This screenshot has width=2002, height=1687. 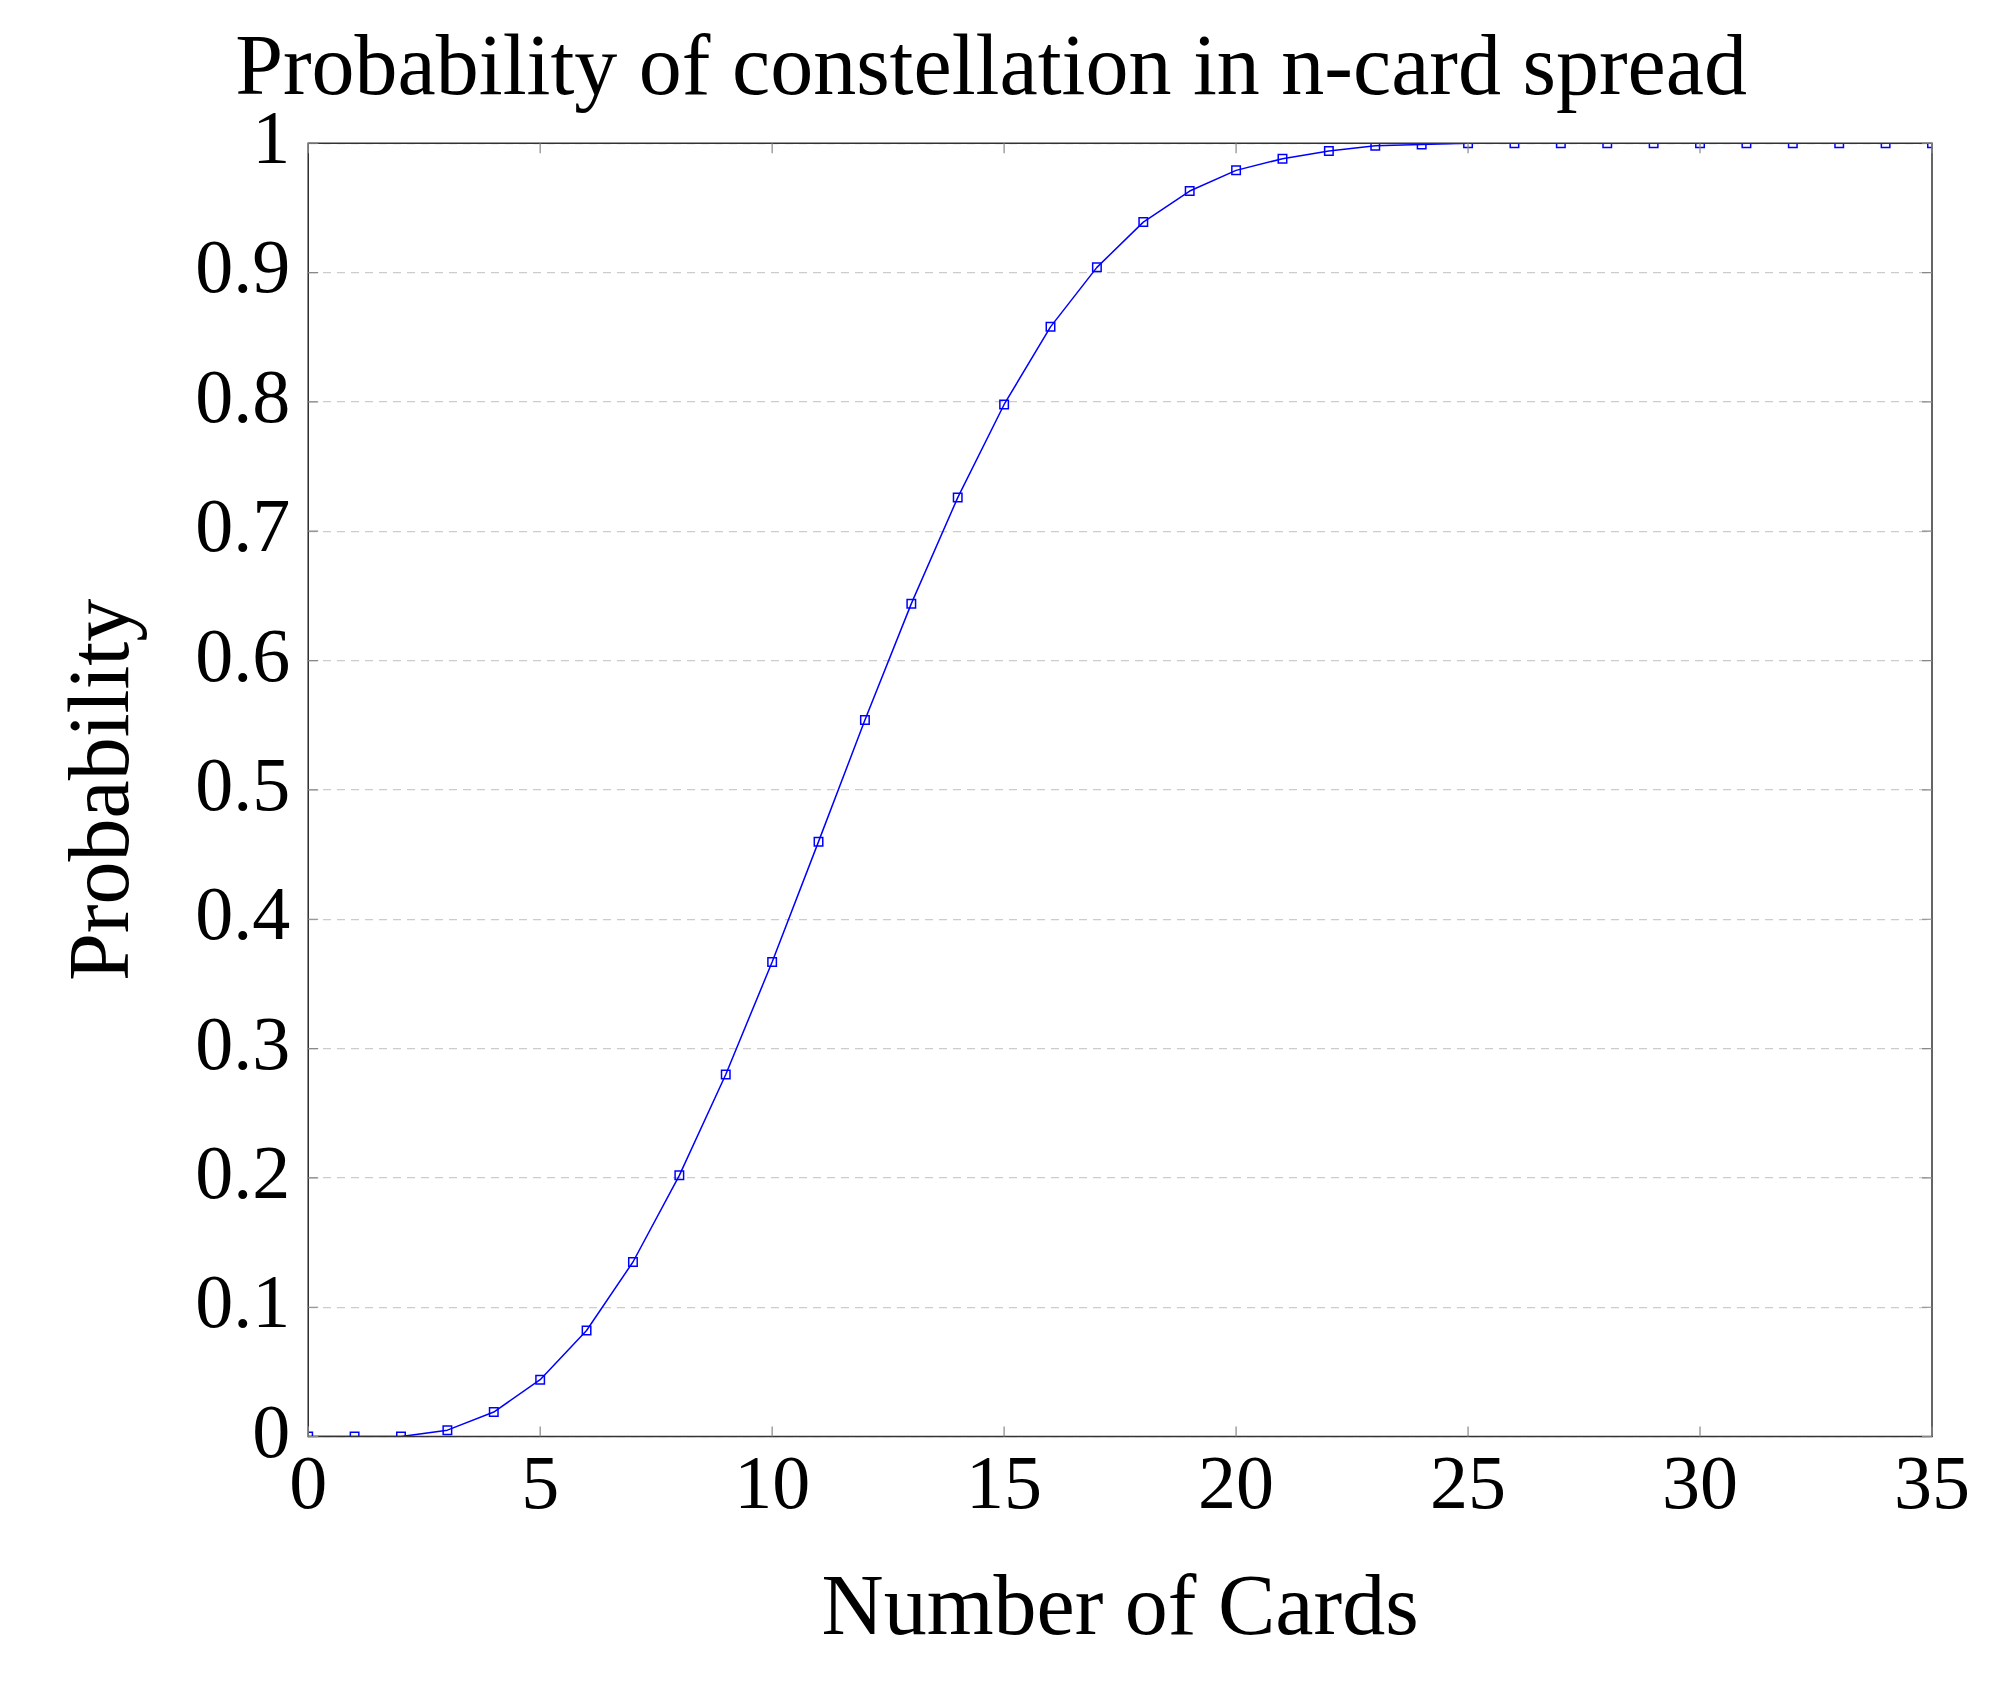 What do you see at coordinates (243, 913) in the screenshot?
I see `y-tick-label: 0.4` at bounding box center [243, 913].